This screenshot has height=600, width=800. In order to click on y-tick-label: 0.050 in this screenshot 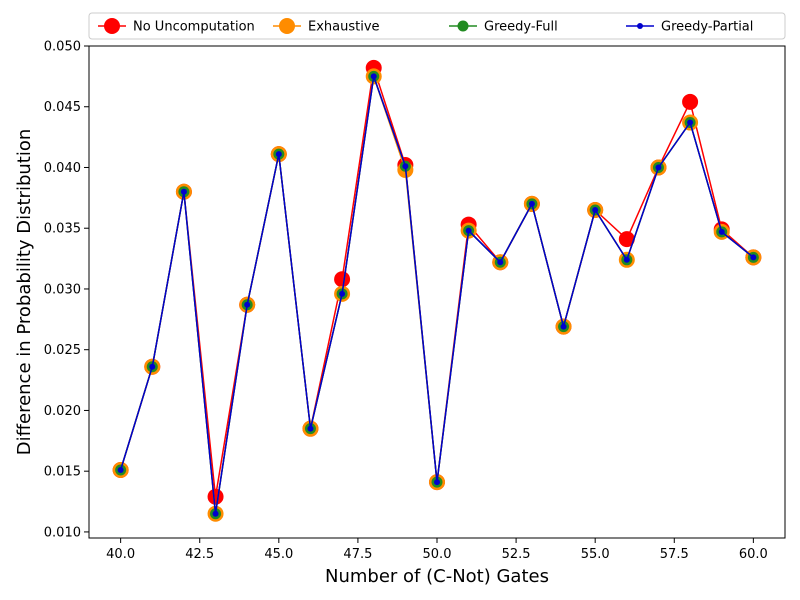, I will do `click(62, 47)`.